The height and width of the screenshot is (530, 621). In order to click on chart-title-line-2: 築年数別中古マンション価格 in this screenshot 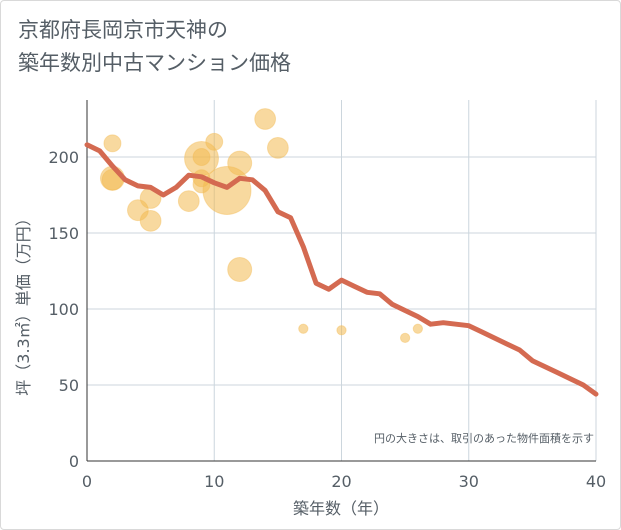, I will do `click(154, 63)`.